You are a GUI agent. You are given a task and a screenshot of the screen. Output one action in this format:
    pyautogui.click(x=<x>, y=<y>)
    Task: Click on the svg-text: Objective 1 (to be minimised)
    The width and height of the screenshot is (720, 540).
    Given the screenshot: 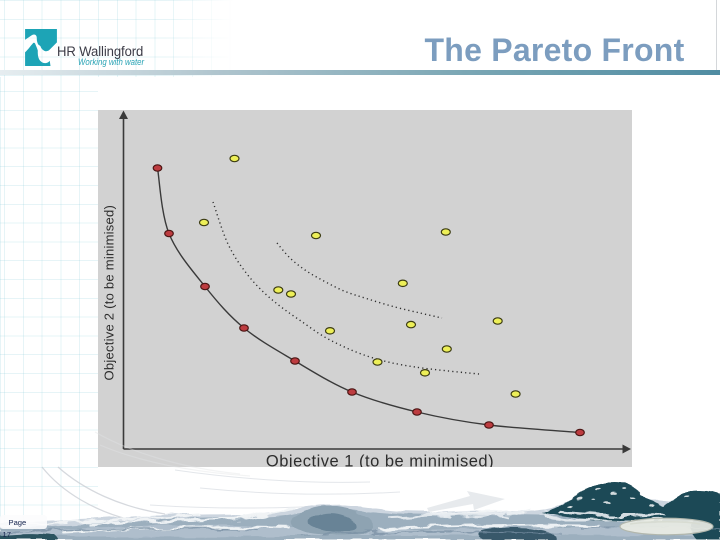 What is the action you would take?
    pyautogui.click(x=380, y=460)
    